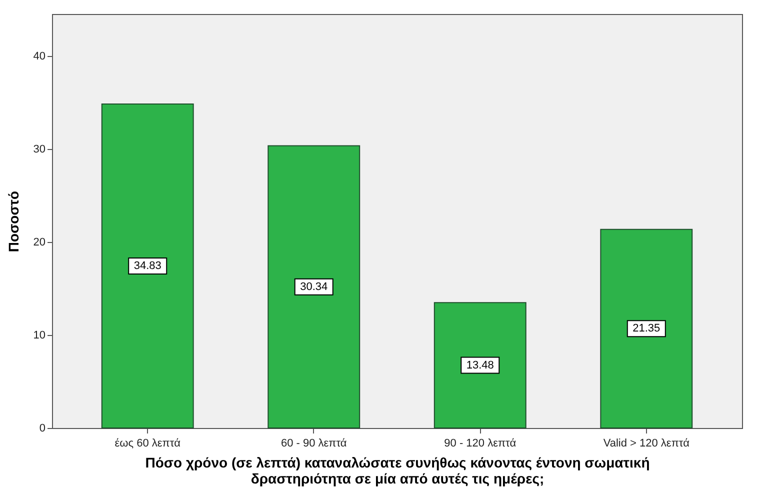  Describe the element at coordinates (397, 470) in the screenshot. I see `x-axis-title: Πόσο χρόνο (σε λεπτά) καταναλώσατε συνήθως κάνοντας έντονη σωματική δραστηριότητα σε μία από αυτές τις ημέρες;` at that location.